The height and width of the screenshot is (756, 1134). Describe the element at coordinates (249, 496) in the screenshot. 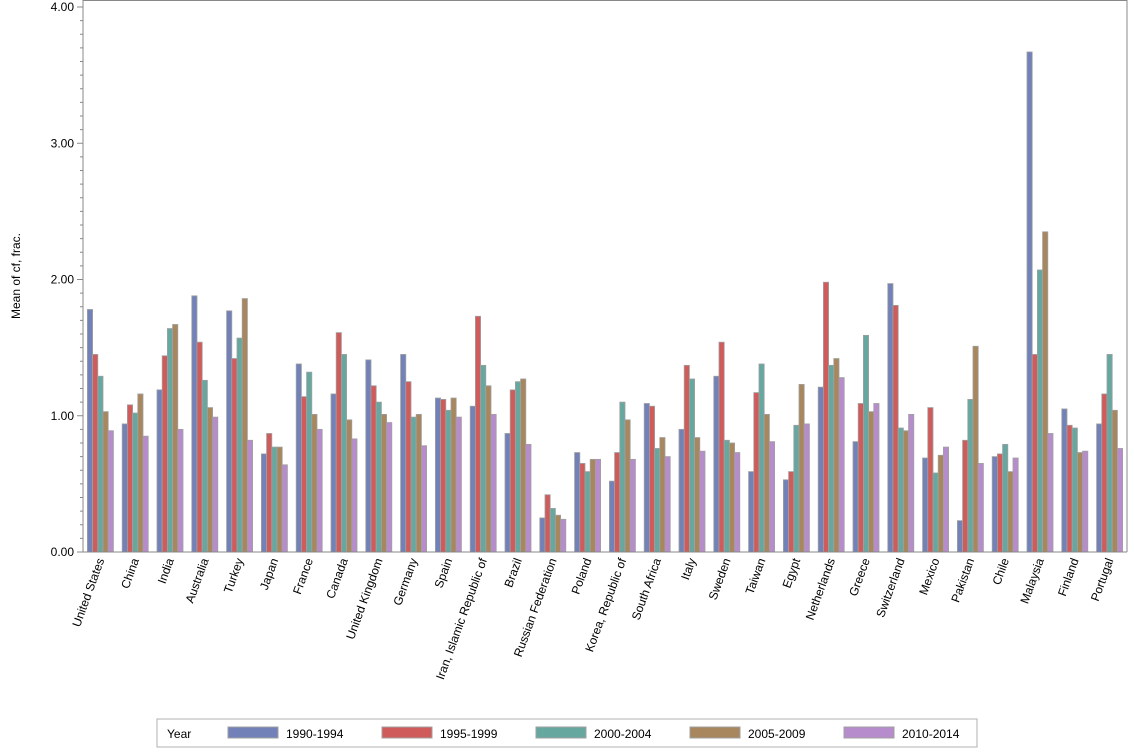

I see `bar-2010-2014: Turkey 2010-2014: 0.82` at that location.